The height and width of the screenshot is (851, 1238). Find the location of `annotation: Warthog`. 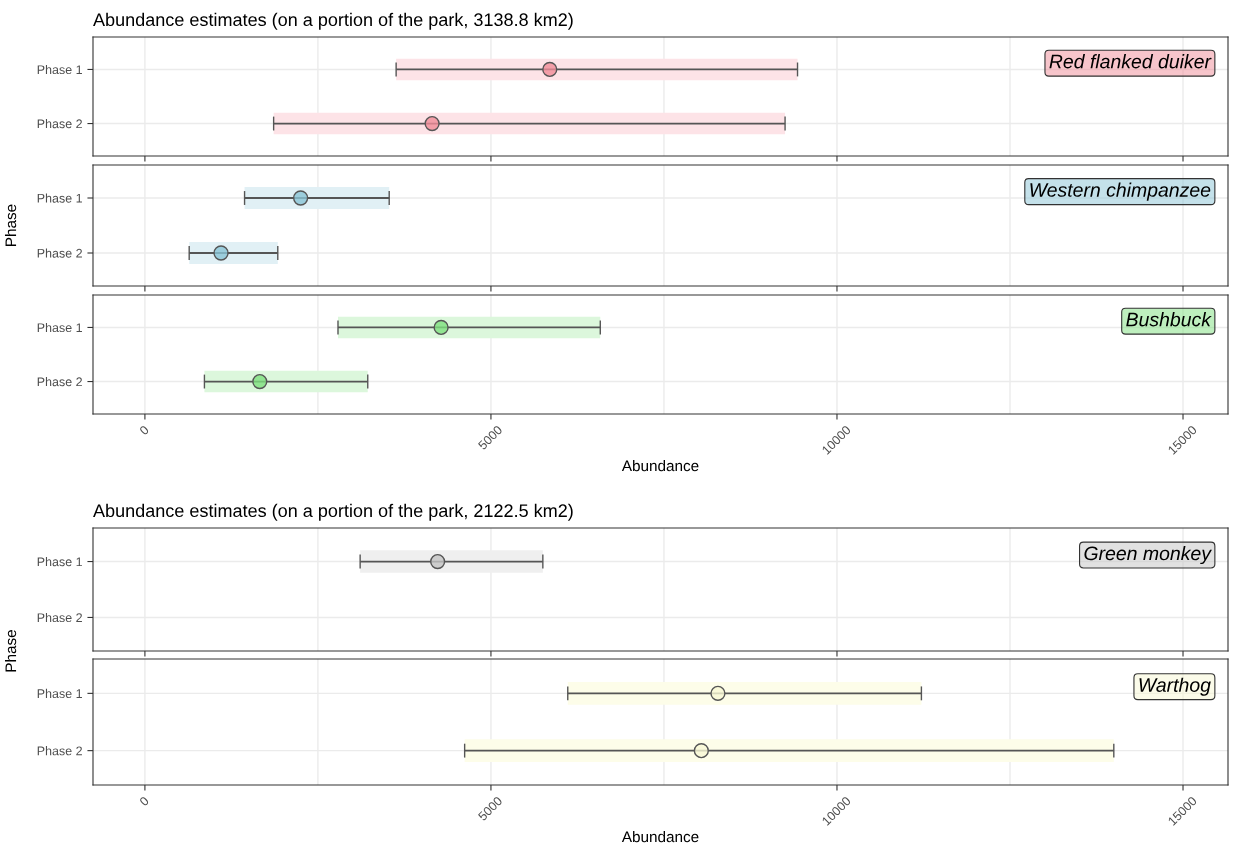

annotation: Warthog is located at coordinates (1175, 686).